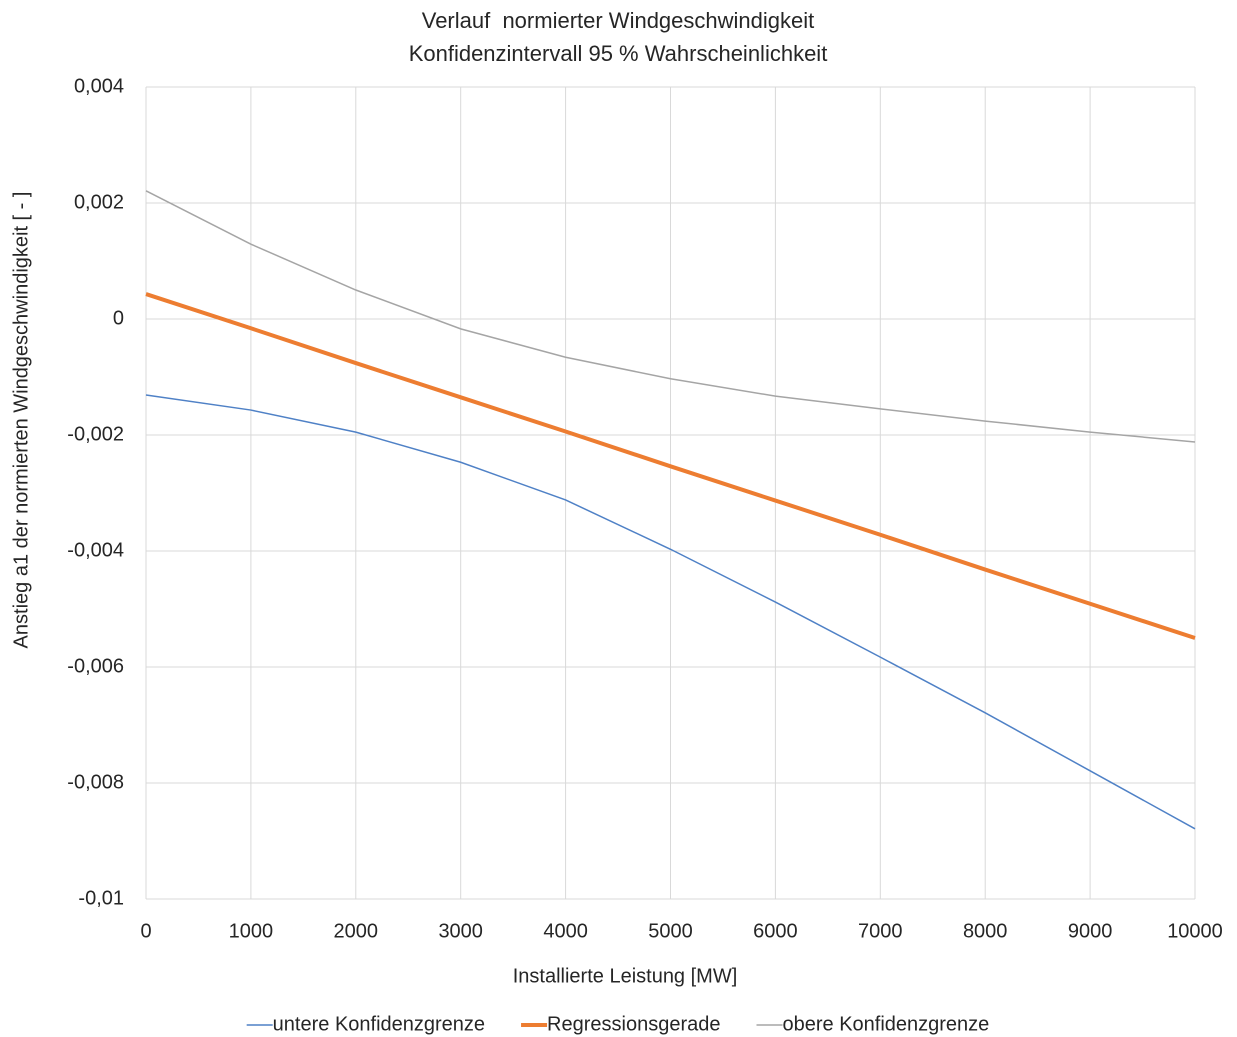 This screenshot has width=1237, height=1037. Describe the element at coordinates (775, 931) in the screenshot. I see `x-tick-label: 6000` at that location.